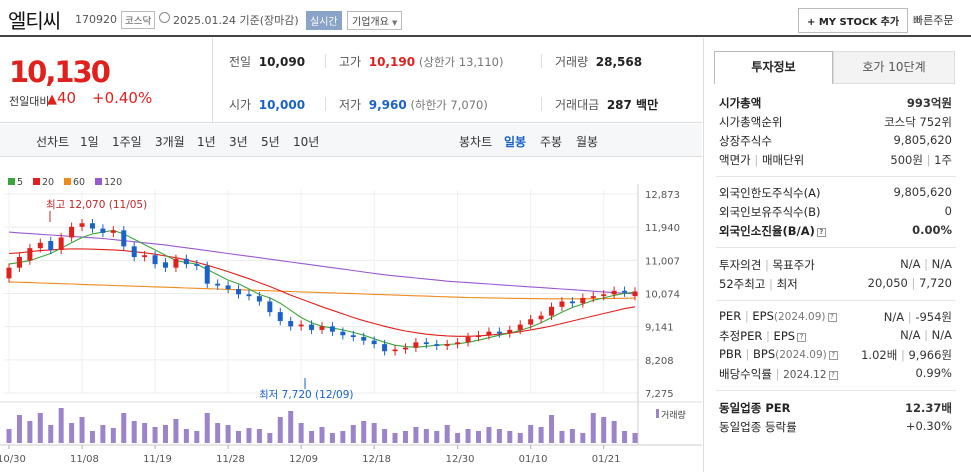  I want to click on foreign-rate-value: 0.00%, so click(932, 230).